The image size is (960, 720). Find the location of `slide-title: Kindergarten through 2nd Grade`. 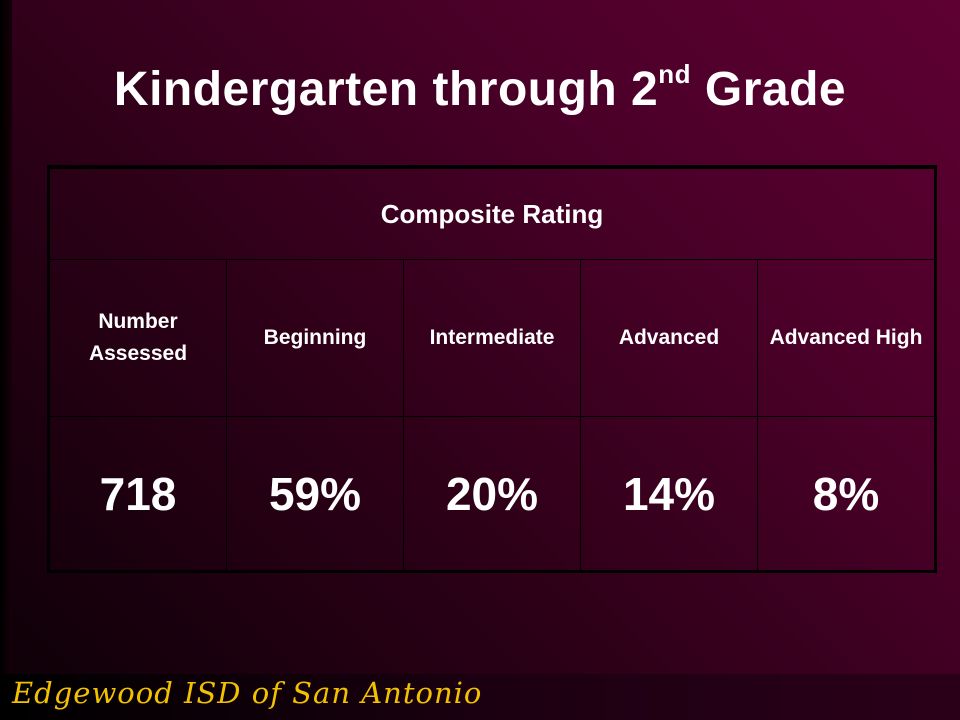

slide-title: Kindergarten through 2nd Grade is located at coordinates (480, 90).